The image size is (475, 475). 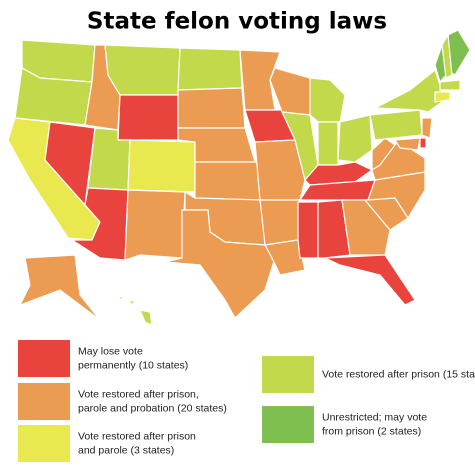 I want to click on legend-label: May lose vote, so click(x=110, y=351).